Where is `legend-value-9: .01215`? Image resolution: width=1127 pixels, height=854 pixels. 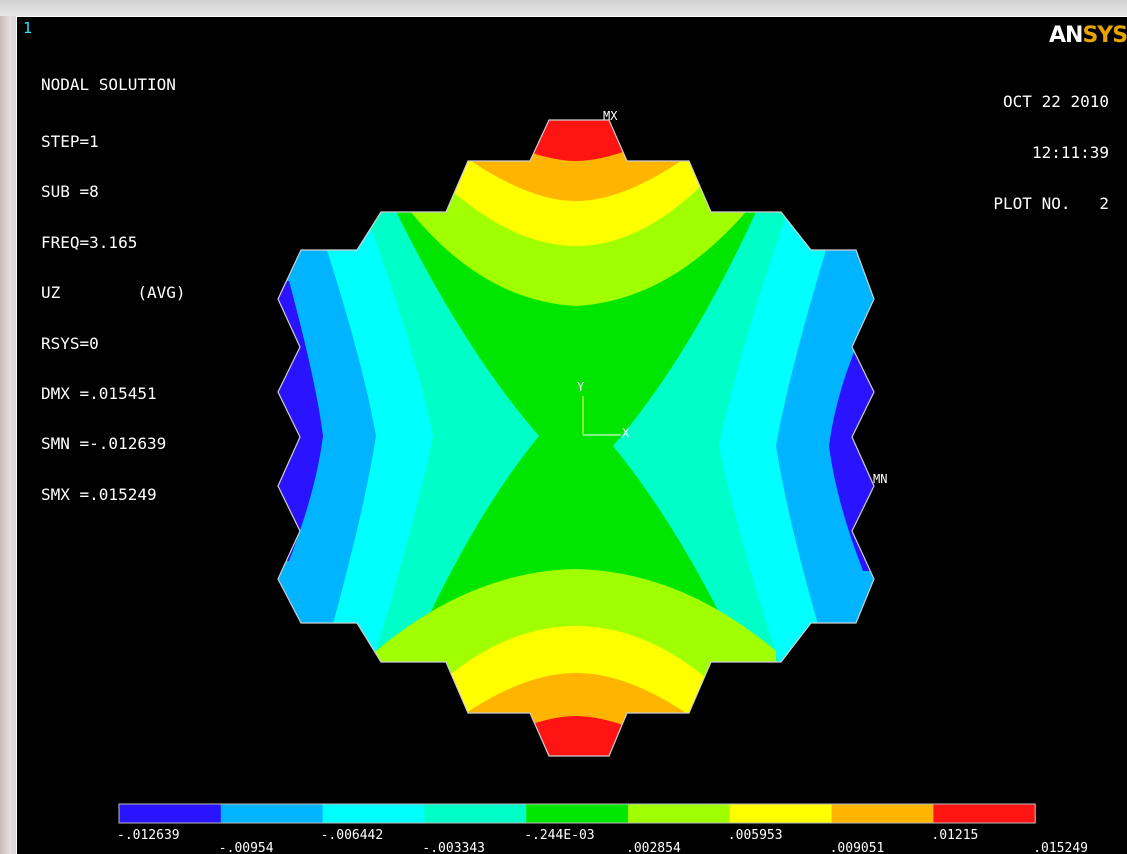 legend-value-9: .01215 is located at coordinates (954, 835).